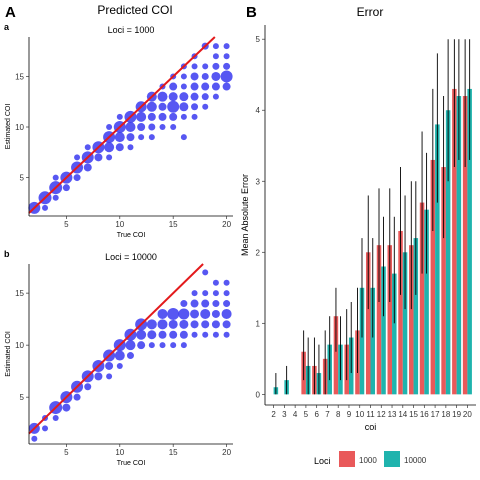  I want to click on x-tick-label: 8, so click(338, 414).